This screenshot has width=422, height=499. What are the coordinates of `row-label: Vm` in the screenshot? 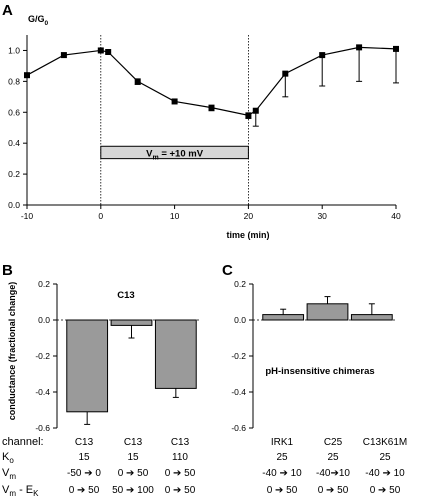 It's located at (9, 474).